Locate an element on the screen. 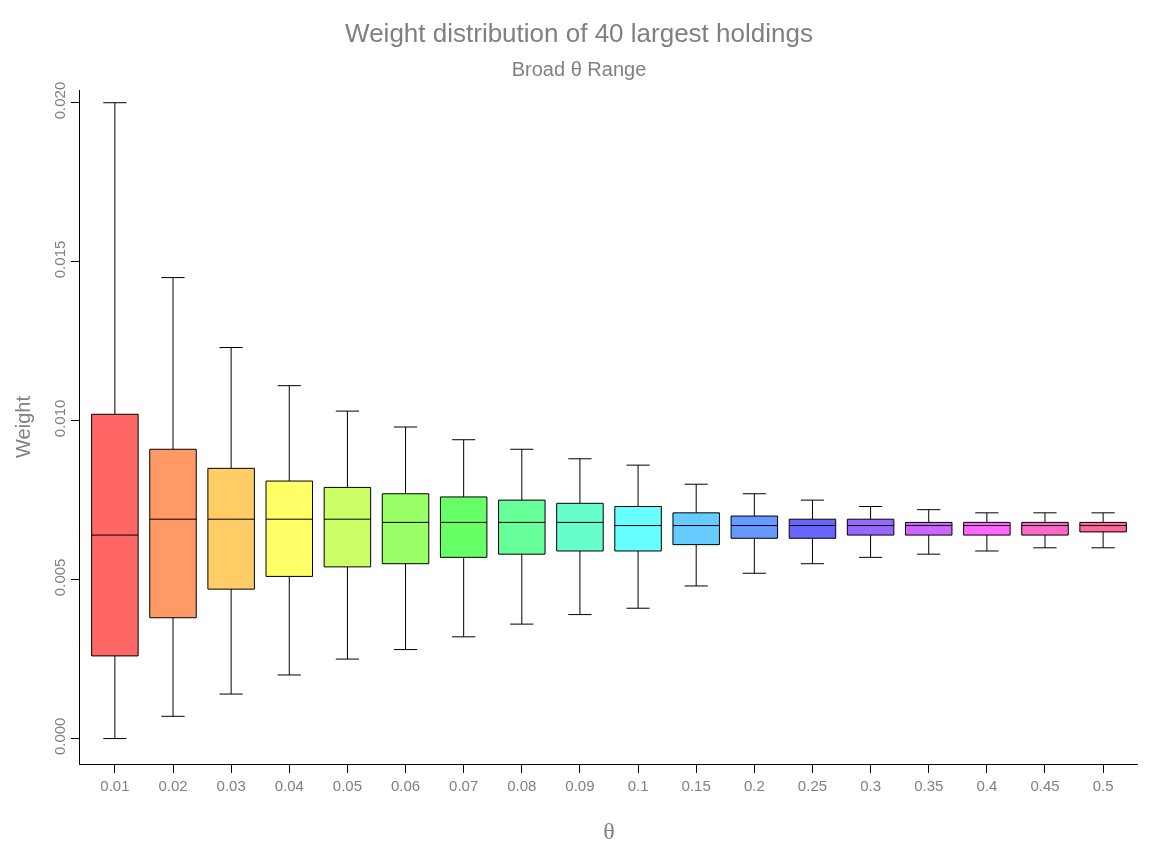  y-tick-label: 0.010 is located at coordinates (59, 418).